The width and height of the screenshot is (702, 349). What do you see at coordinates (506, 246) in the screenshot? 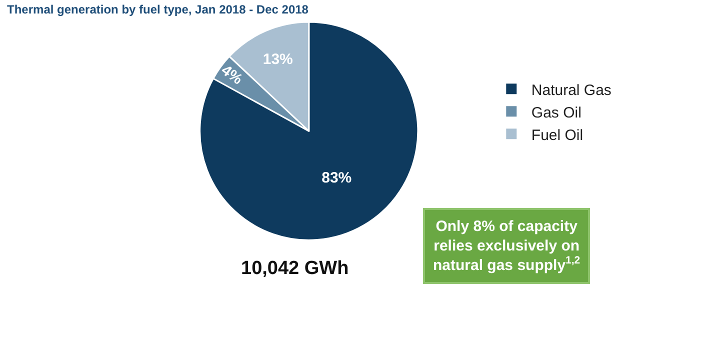
I see `text: Only 8% of capacity relies exclusively on natural gas supply$^{1,2}$` at bounding box center [506, 246].